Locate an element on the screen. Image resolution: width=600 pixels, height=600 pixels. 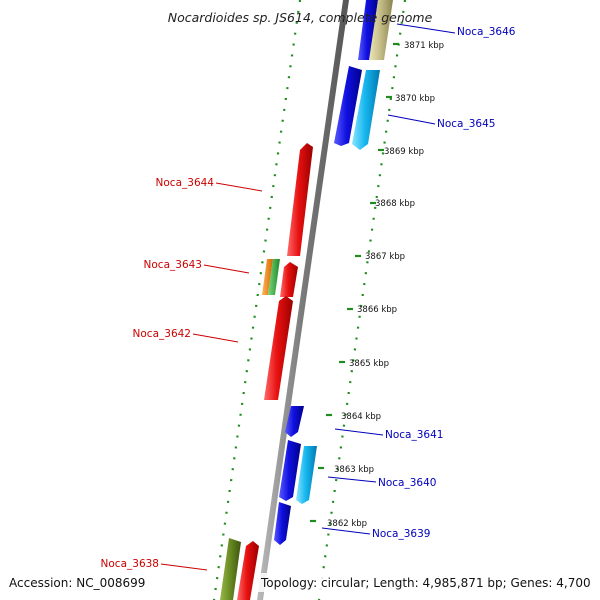
genome-title: Nocardioides sp. JS614, complete genome is located at coordinates (300, 17).